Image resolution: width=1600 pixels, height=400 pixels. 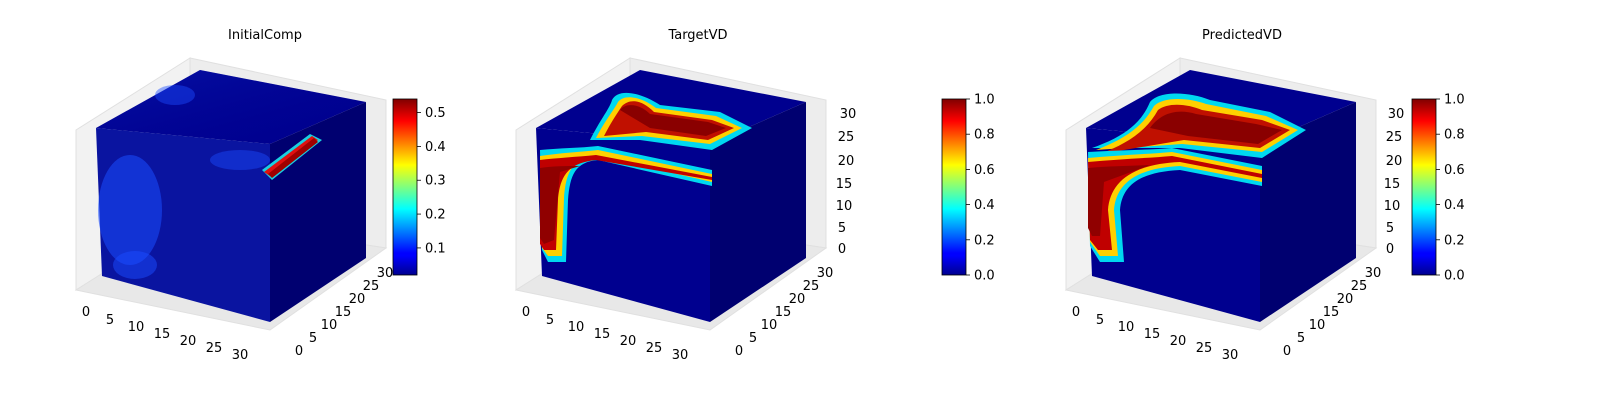 I want to click on colorbar-tick-label: 0.1, so click(x=435, y=248).